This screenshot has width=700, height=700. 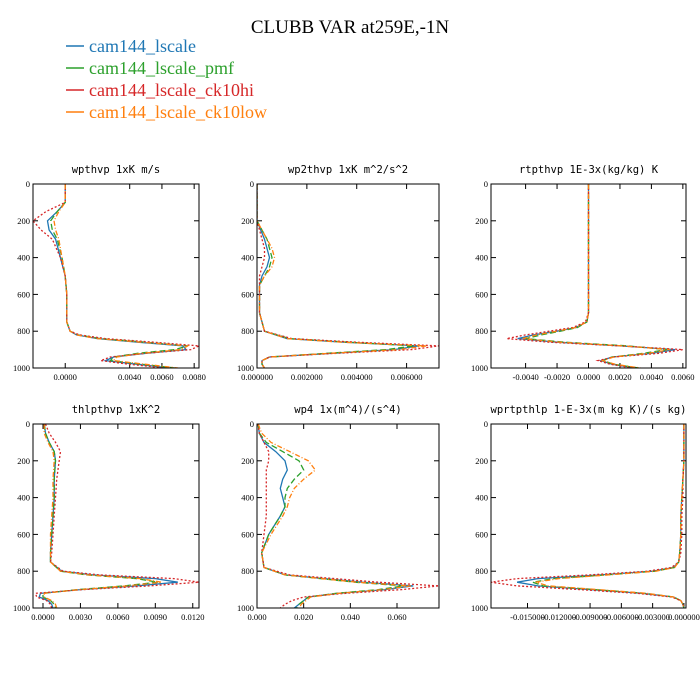 I want to click on x-tick-label: 0.060, so click(x=396, y=617).